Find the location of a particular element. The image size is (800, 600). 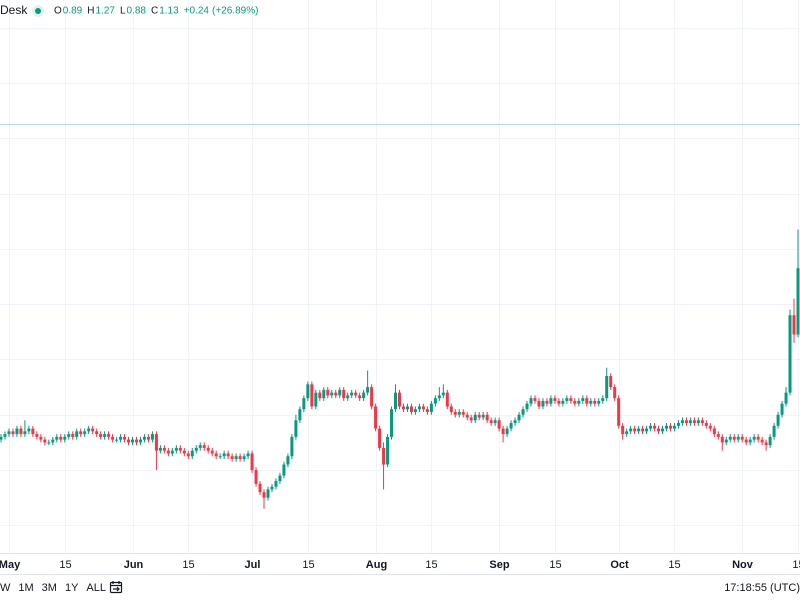

range-button: 1Y is located at coordinates (72, 588).